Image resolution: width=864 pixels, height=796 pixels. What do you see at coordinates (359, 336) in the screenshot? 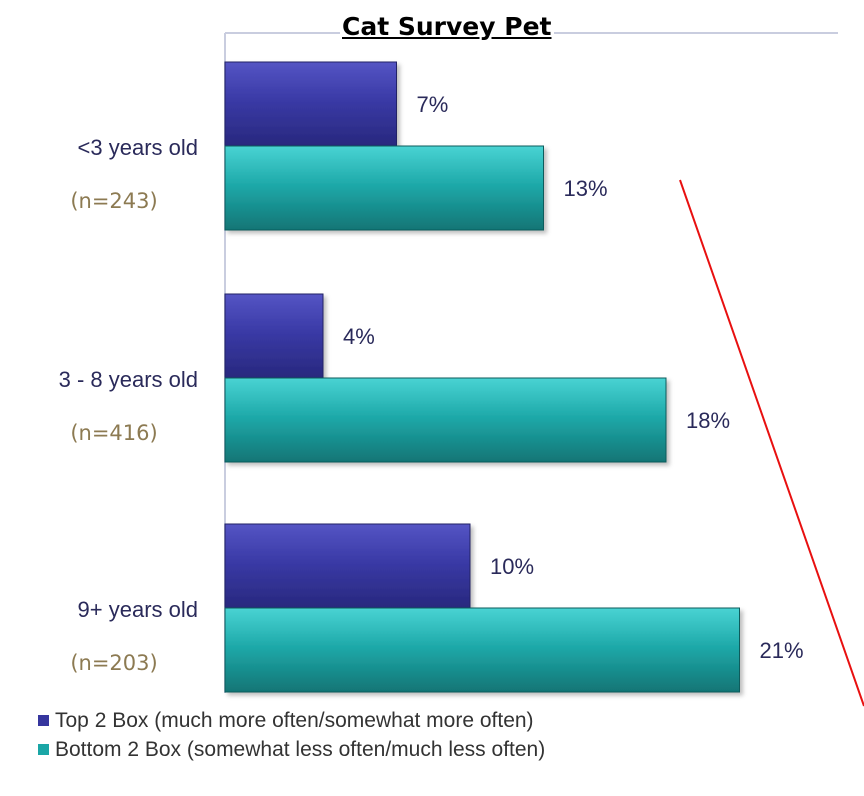
I see `value-label-top-2-box-3-to-8: 4%` at bounding box center [359, 336].